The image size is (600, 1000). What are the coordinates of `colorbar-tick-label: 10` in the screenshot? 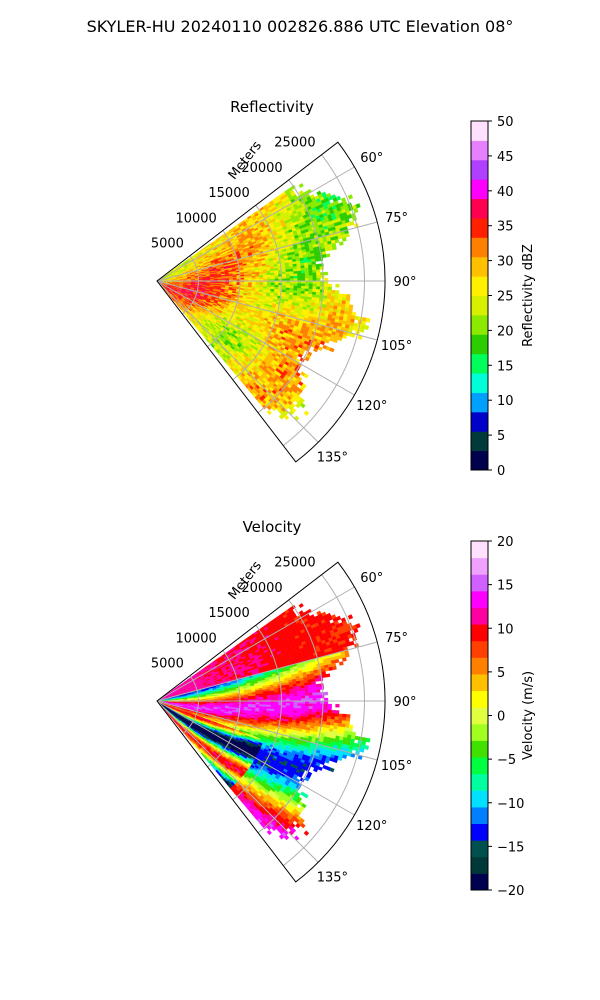 It's located at (505, 401).